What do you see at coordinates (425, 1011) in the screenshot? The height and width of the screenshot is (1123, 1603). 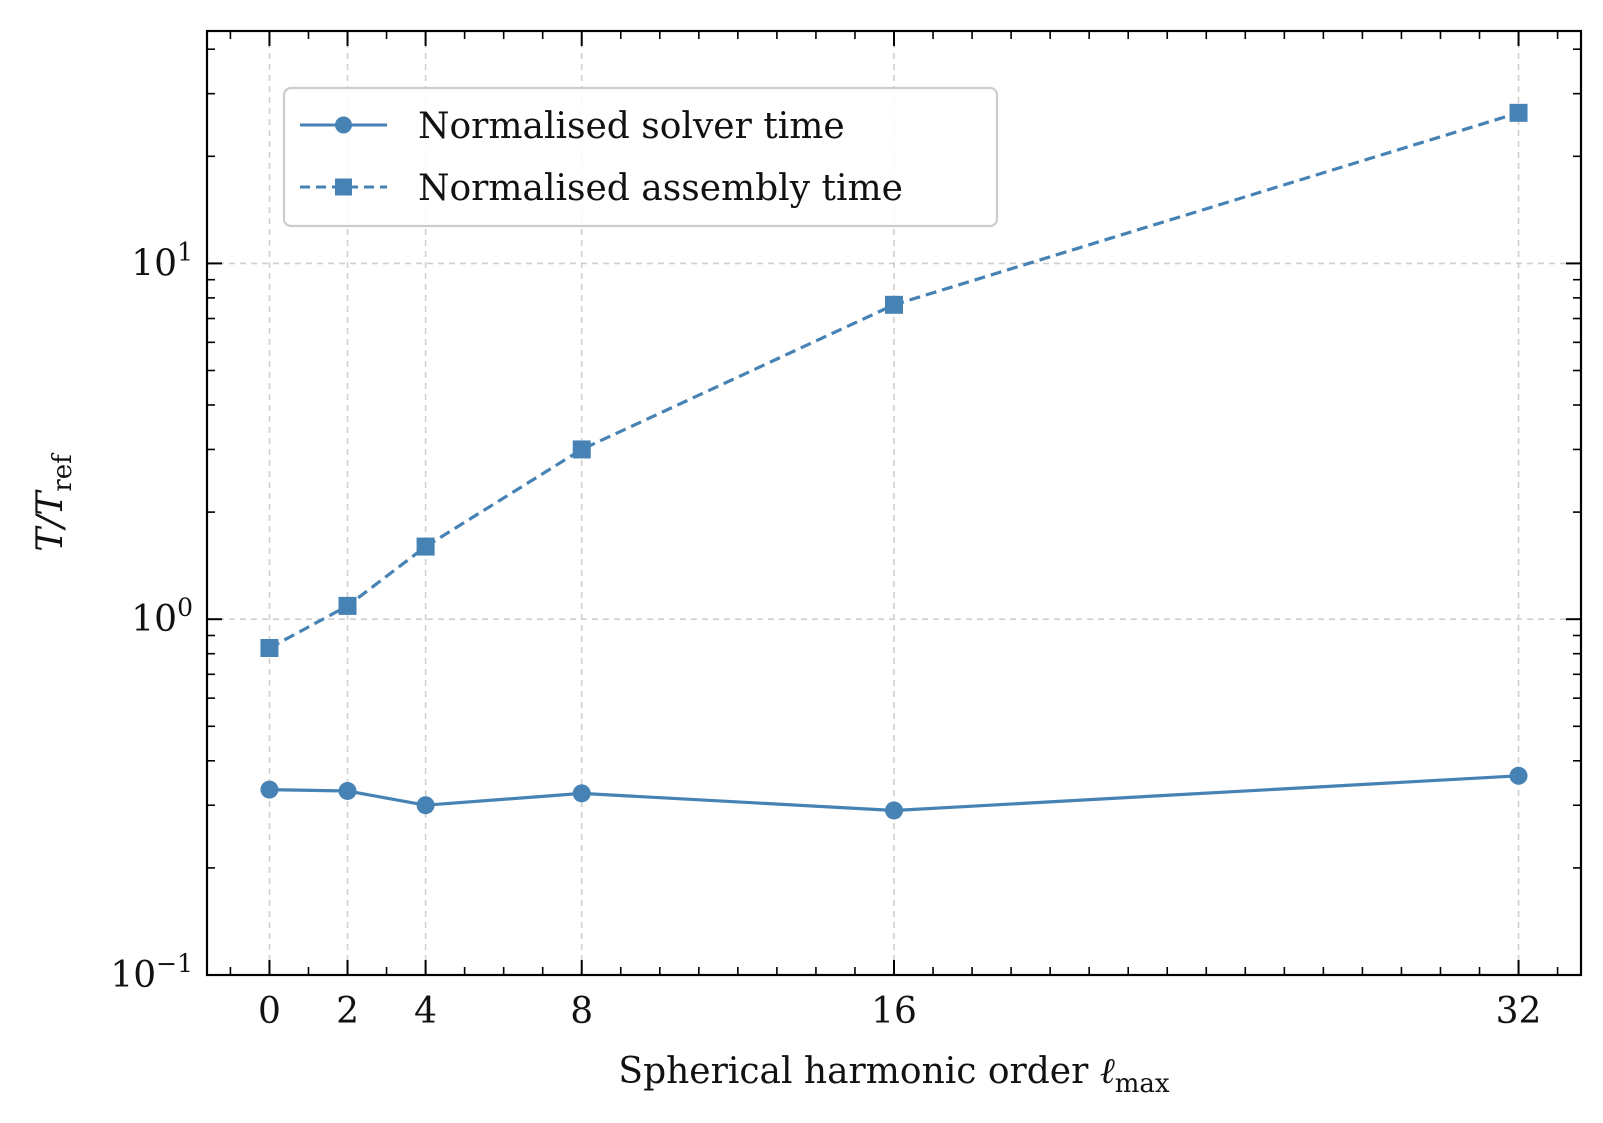 I see `x-tick-label: 4` at bounding box center [425, 1011].